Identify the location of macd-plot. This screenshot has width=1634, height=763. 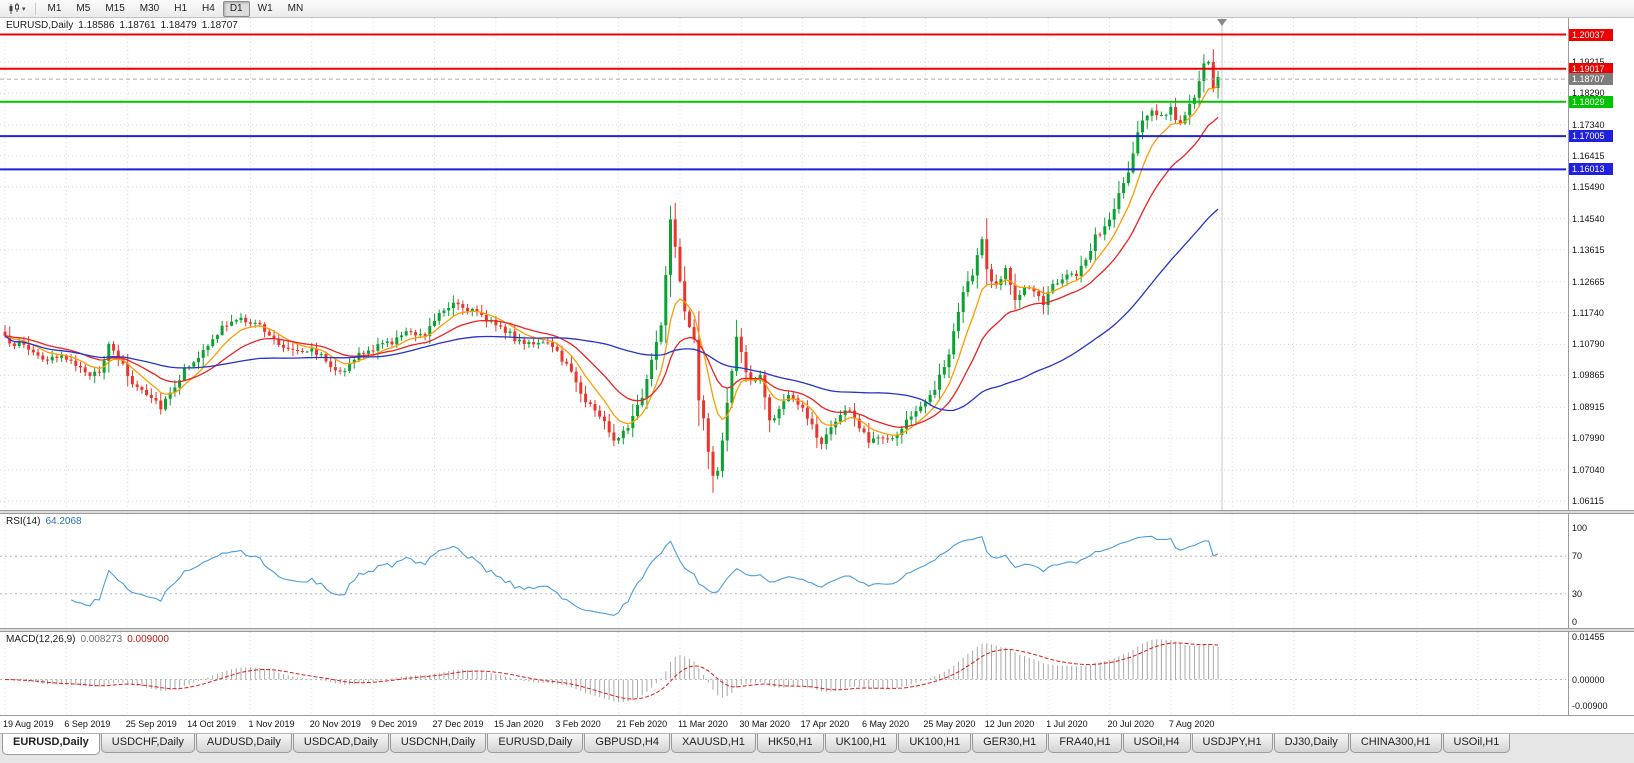
(783, 673).